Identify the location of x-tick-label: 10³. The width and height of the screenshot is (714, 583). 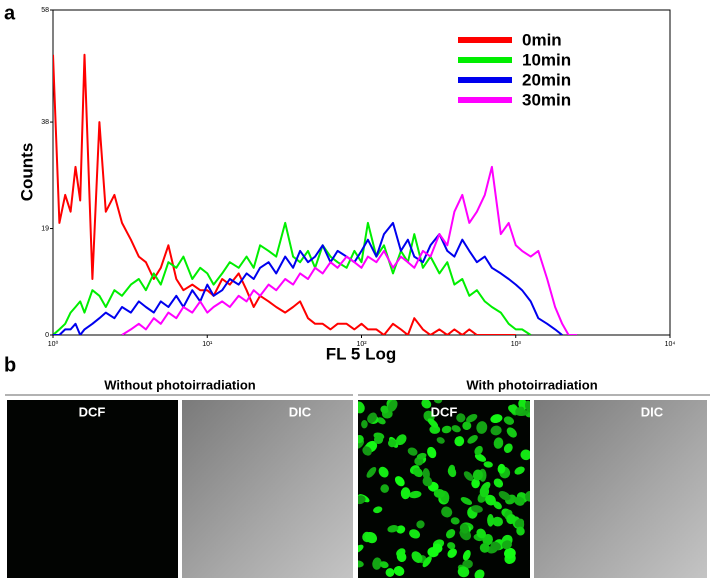
(516, 344).